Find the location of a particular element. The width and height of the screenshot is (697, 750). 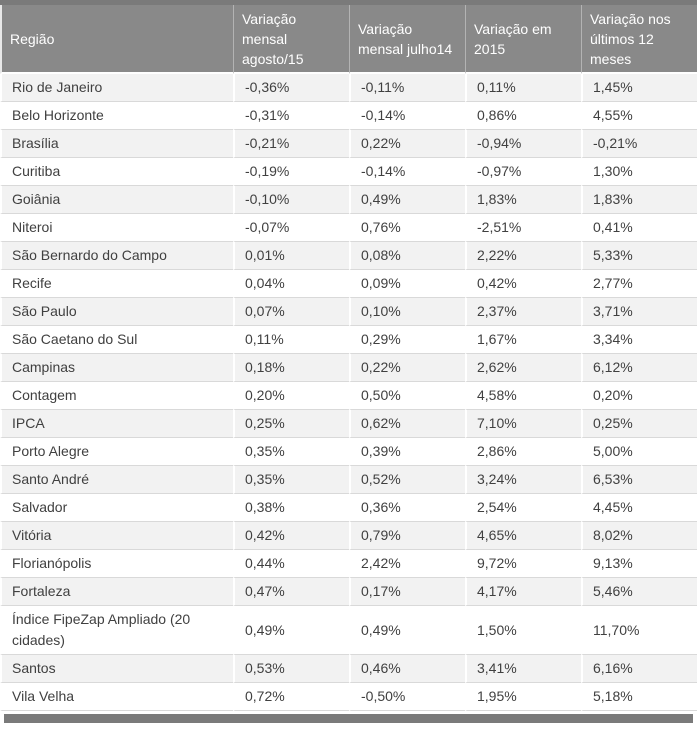

value-cell: 0,41% is located at coordinates (639, 228).